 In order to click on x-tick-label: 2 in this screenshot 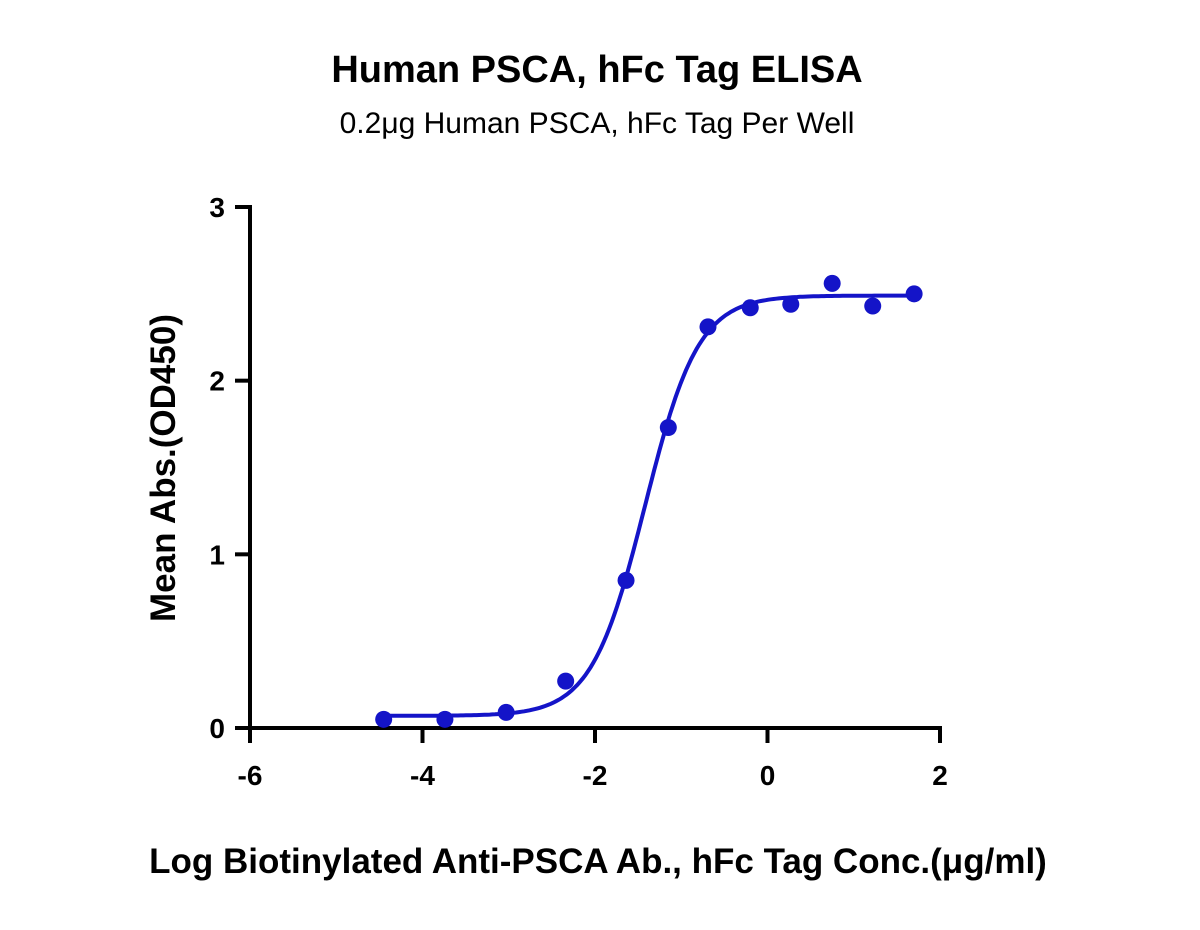, I will do `click(940, 775)`.